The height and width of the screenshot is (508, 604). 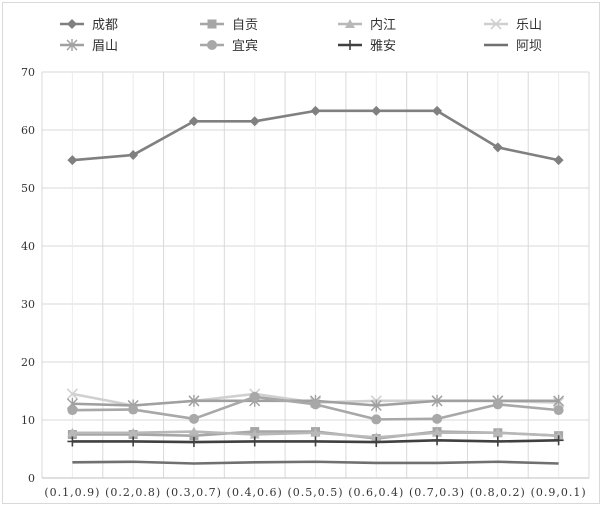 I want to click on x-tick-label: (0.9,0.1), so click(x=559, y=492).